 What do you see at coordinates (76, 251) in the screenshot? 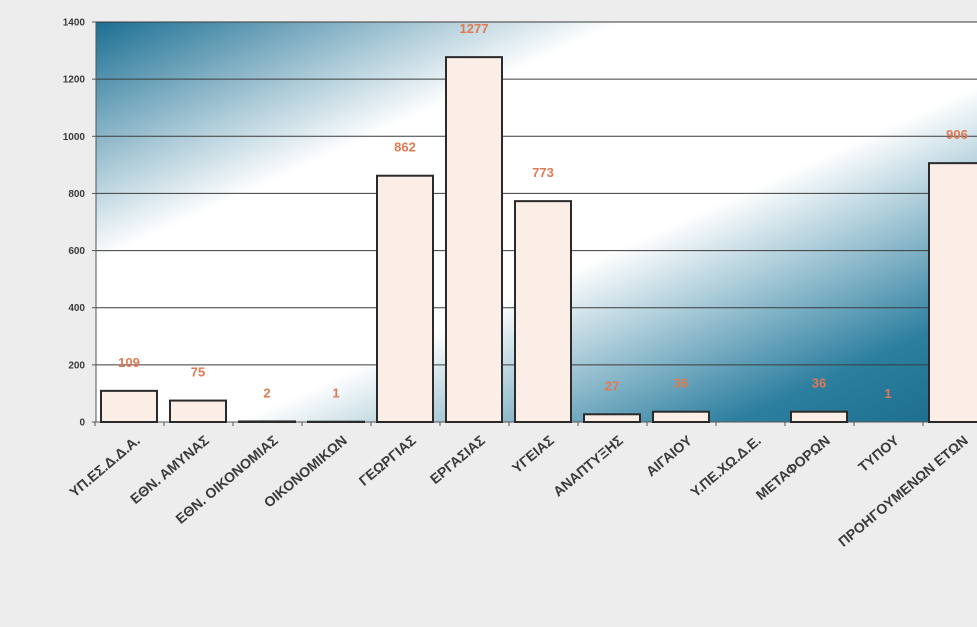
I see `y-tick-label: 600` at bounding box center [76, 251].